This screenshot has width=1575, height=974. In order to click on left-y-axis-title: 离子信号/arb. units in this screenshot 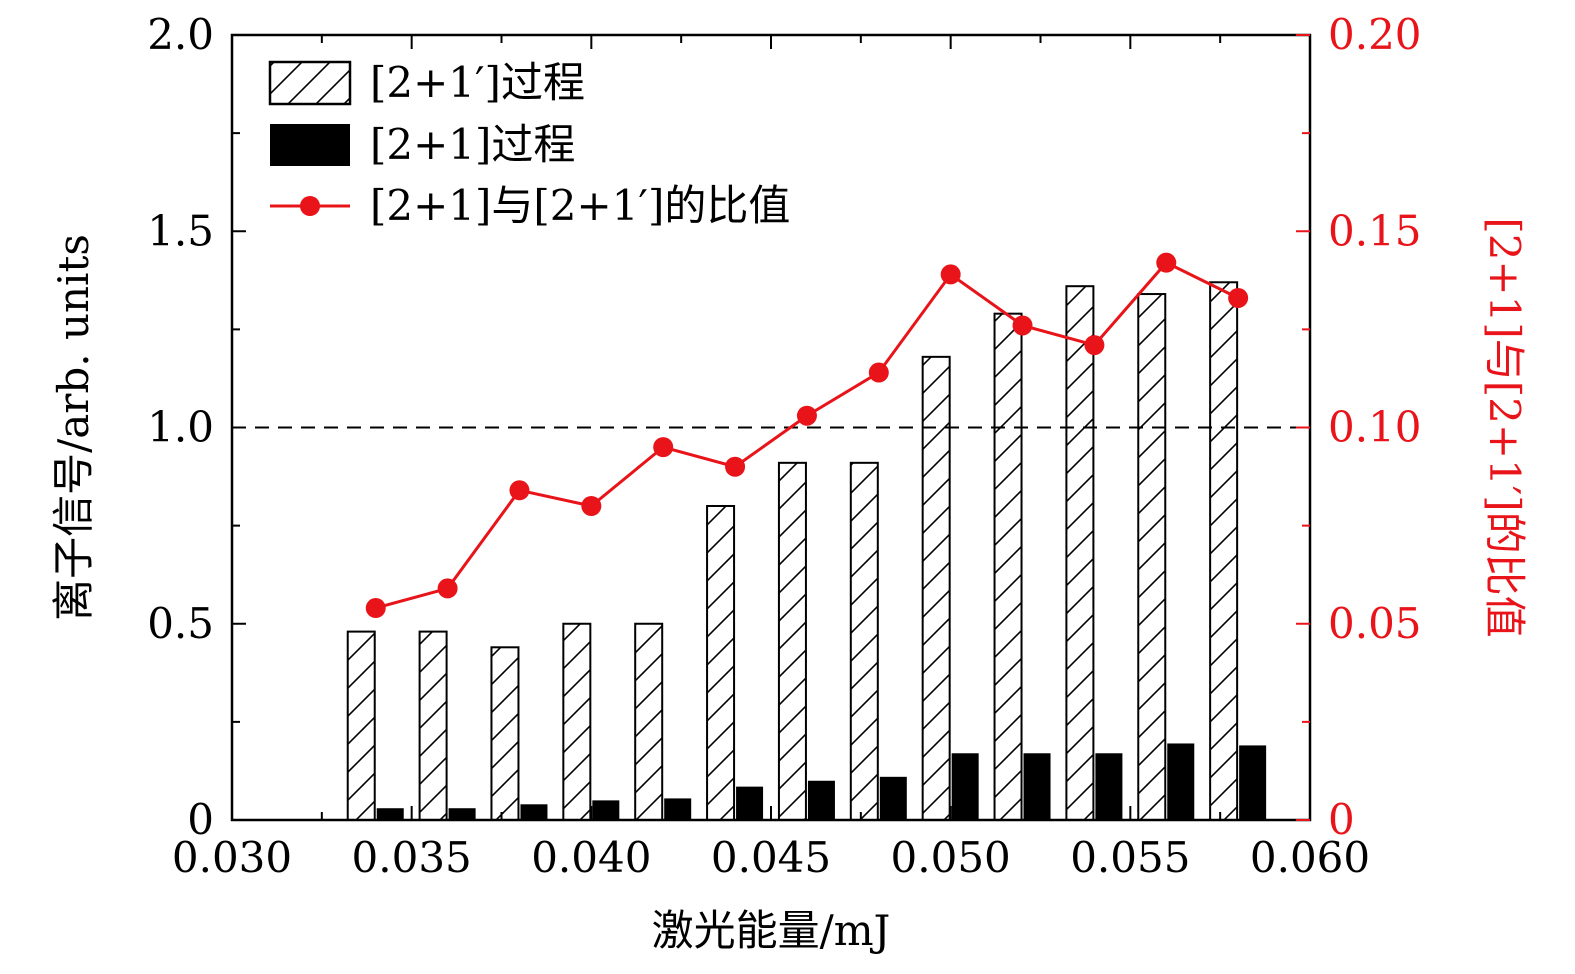, I will do `click(73, 427)`.